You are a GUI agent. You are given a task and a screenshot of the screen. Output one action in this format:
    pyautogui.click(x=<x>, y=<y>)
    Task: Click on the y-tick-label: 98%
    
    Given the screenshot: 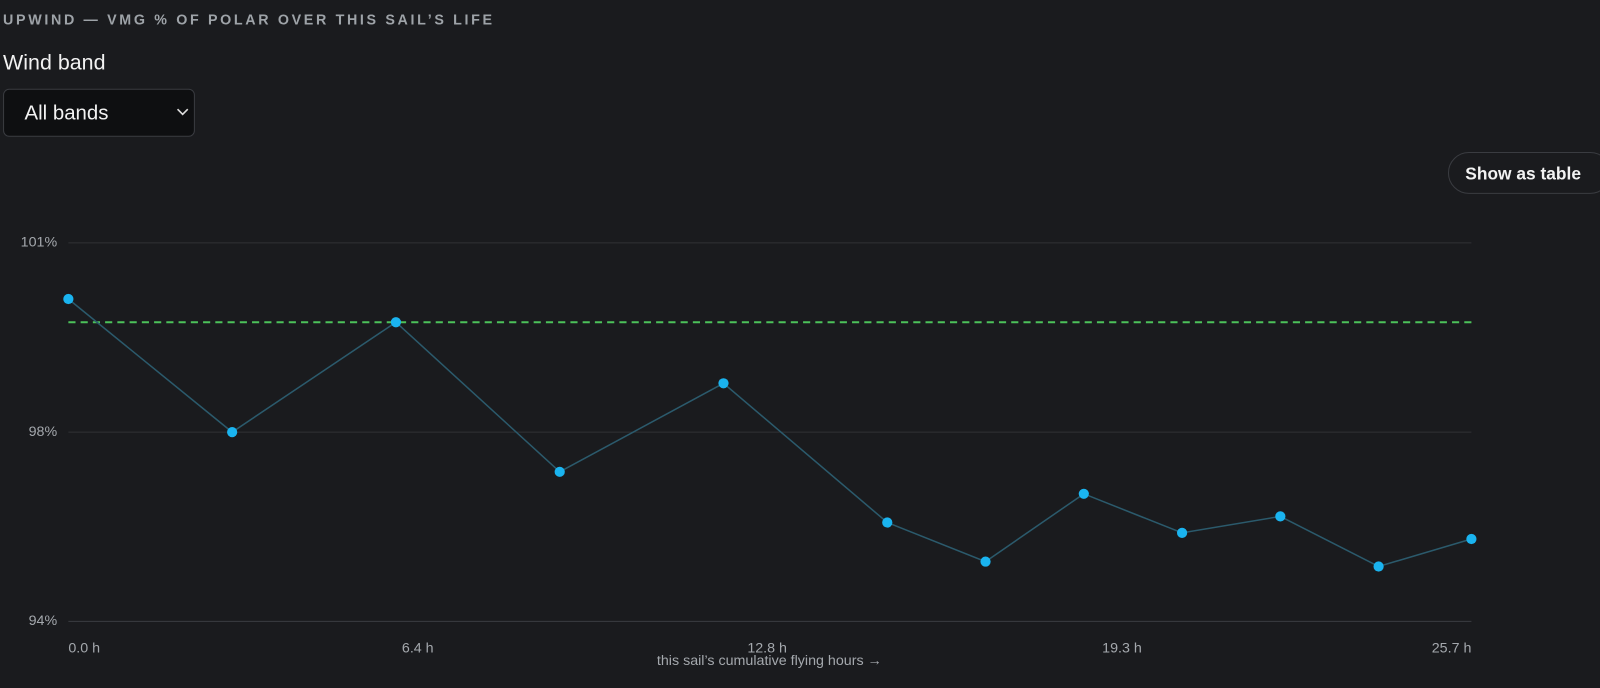 What is the action you would take?
    pyautogui.click(x=43, y=432)
    